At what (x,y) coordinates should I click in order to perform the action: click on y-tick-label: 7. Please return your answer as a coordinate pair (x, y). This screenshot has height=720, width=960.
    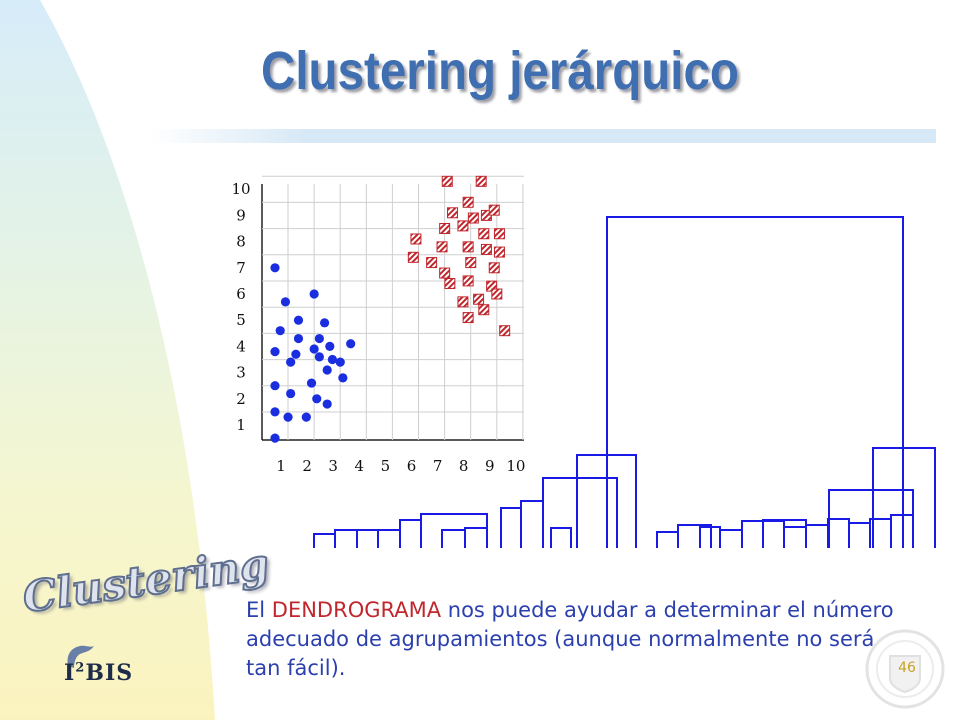
    Looking at the image, I should click on (241, 268).